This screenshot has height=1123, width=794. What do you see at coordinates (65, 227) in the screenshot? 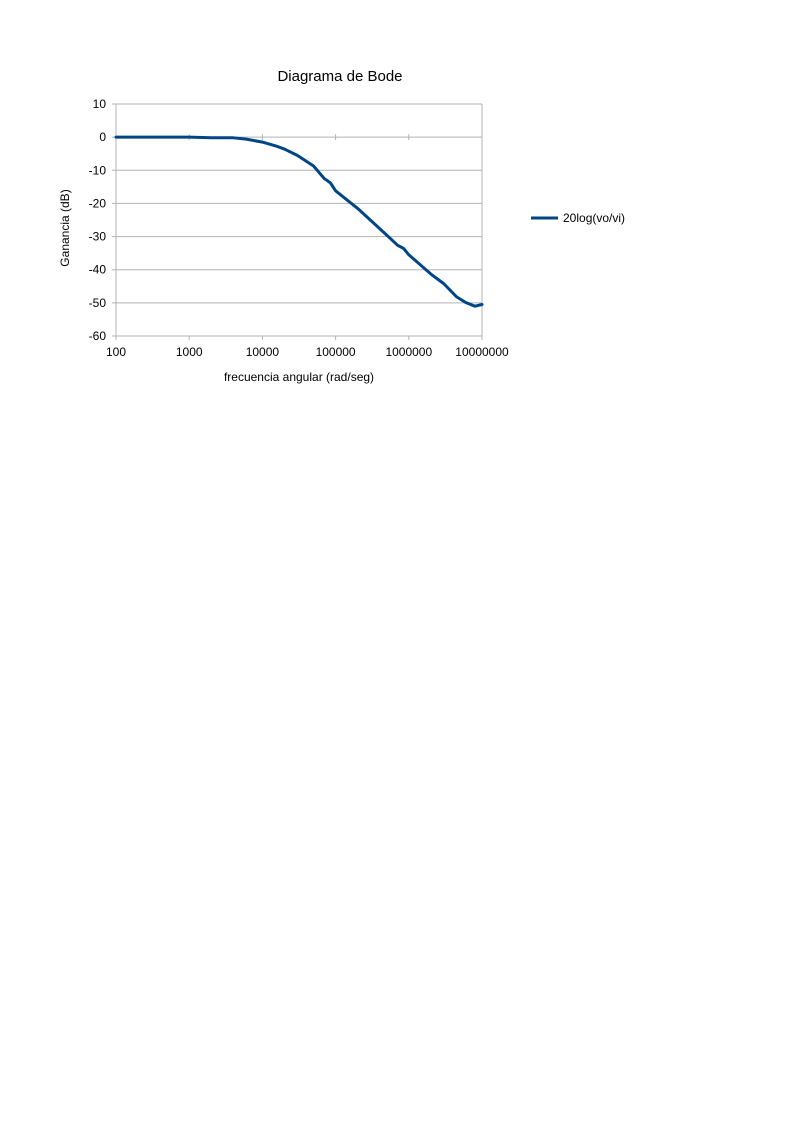
I see `y-axis-title: Ganancia (dB)` at bounding box center [65, 227].